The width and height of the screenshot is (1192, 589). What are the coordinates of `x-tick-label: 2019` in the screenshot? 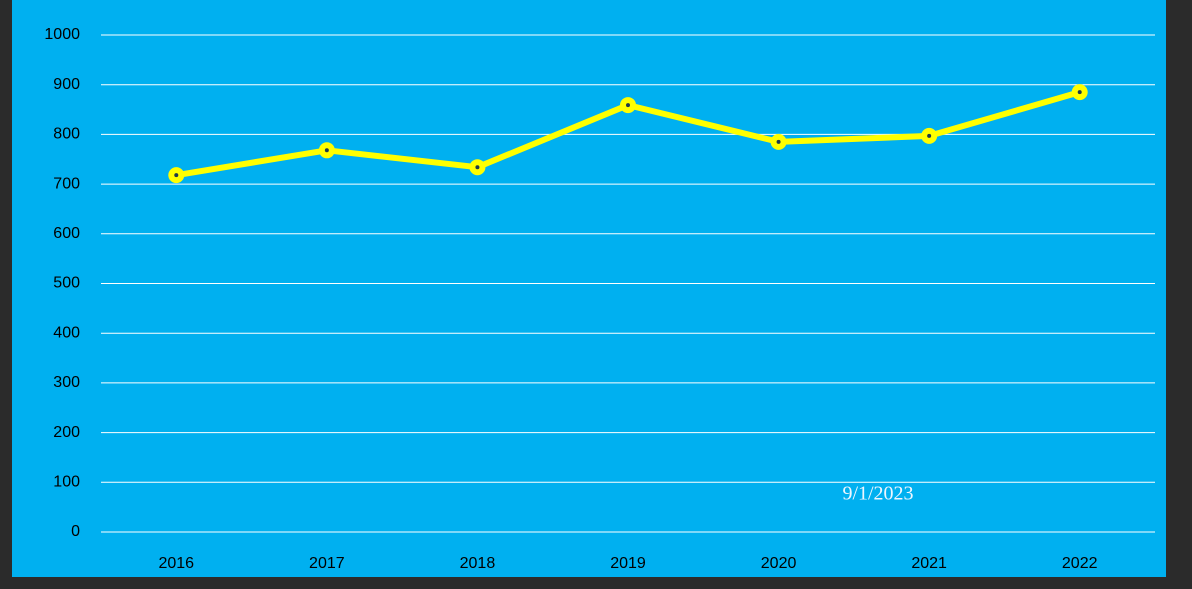 It's located at (628, 563).